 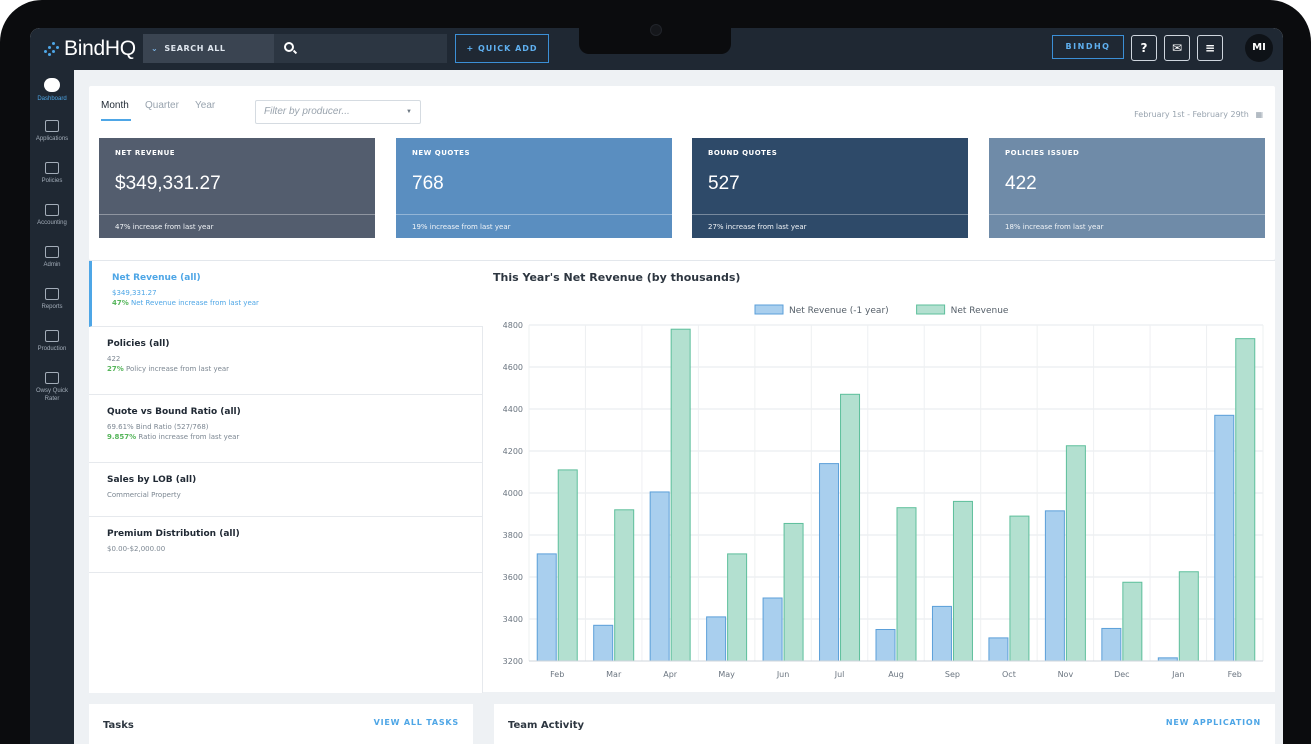 I want to click on chevron-down-icon: ⌄, so click(x=155, y=48).